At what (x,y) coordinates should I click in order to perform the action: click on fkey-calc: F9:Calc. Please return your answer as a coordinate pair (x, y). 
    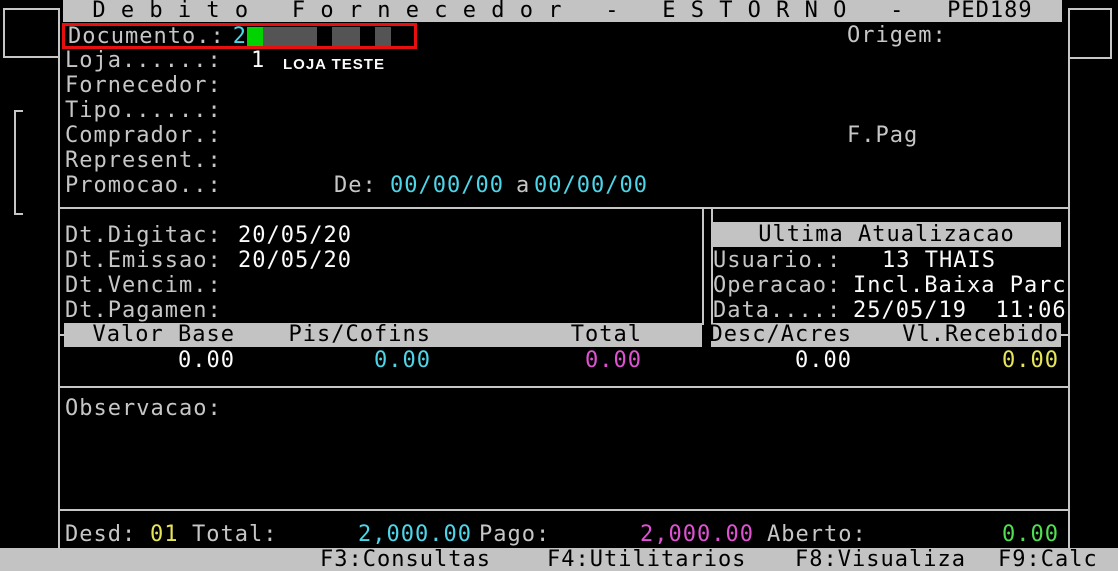
    Looking at the image, I should click on (1048, 559).